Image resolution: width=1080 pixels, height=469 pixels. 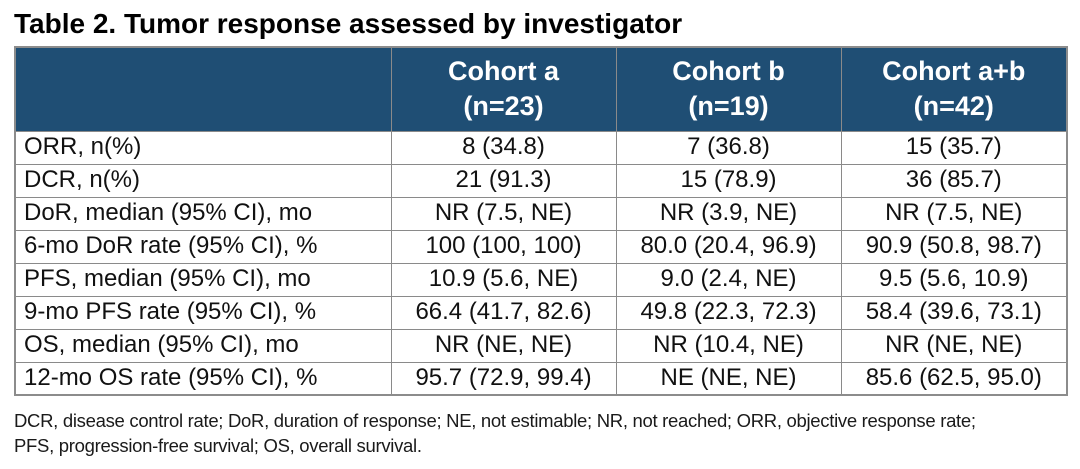 What do you see at coordinates (203, 147) in the screenshot?
I see `row-label: ORR, n(%)` at bounding box center [203, 147].